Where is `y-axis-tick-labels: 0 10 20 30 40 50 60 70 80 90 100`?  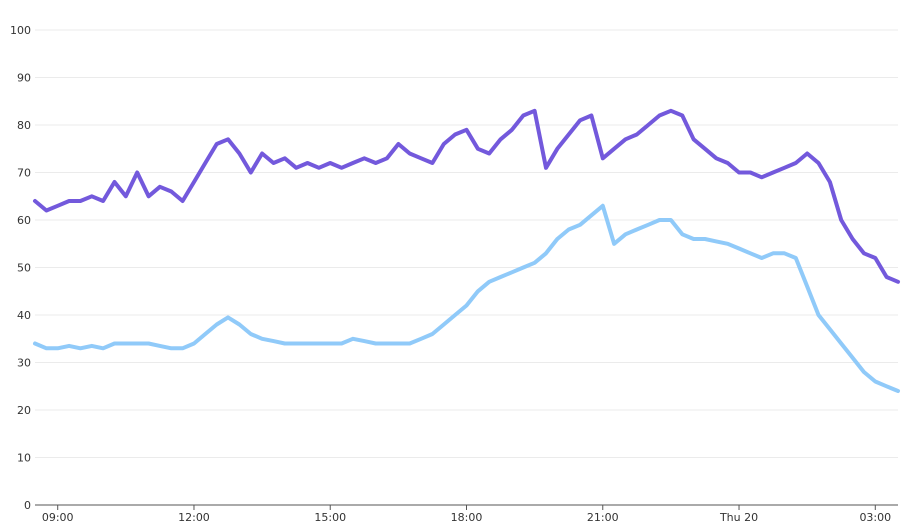
y-axis-tick-labels: 0 10 20 30 40 50 60 70 80 90 100 is located at coordinates (20, 268).